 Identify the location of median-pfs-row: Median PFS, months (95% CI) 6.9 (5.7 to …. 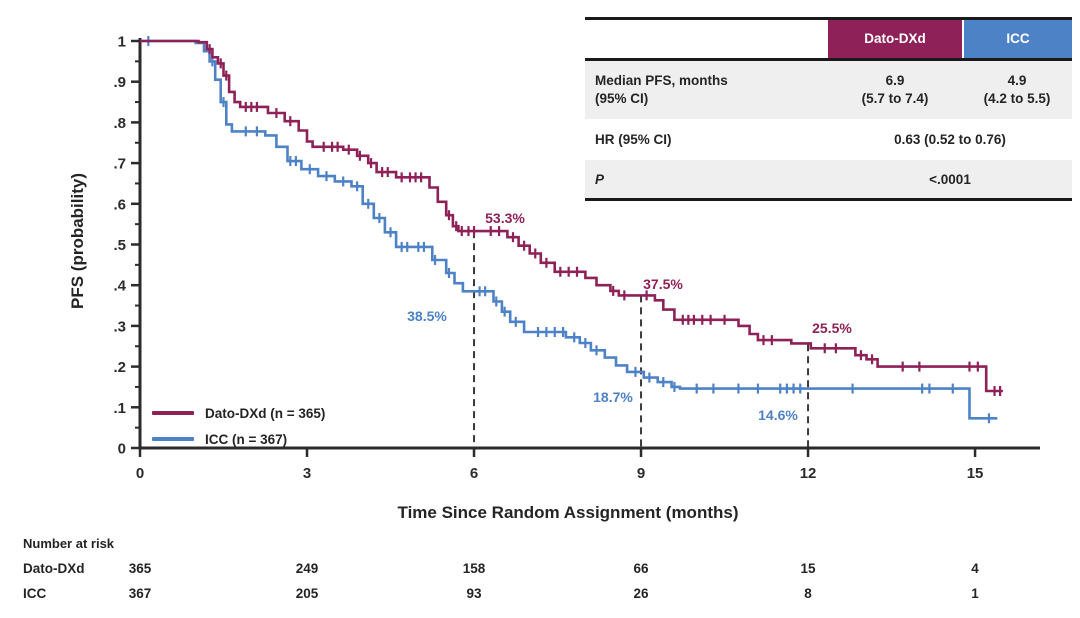
(828, 90).